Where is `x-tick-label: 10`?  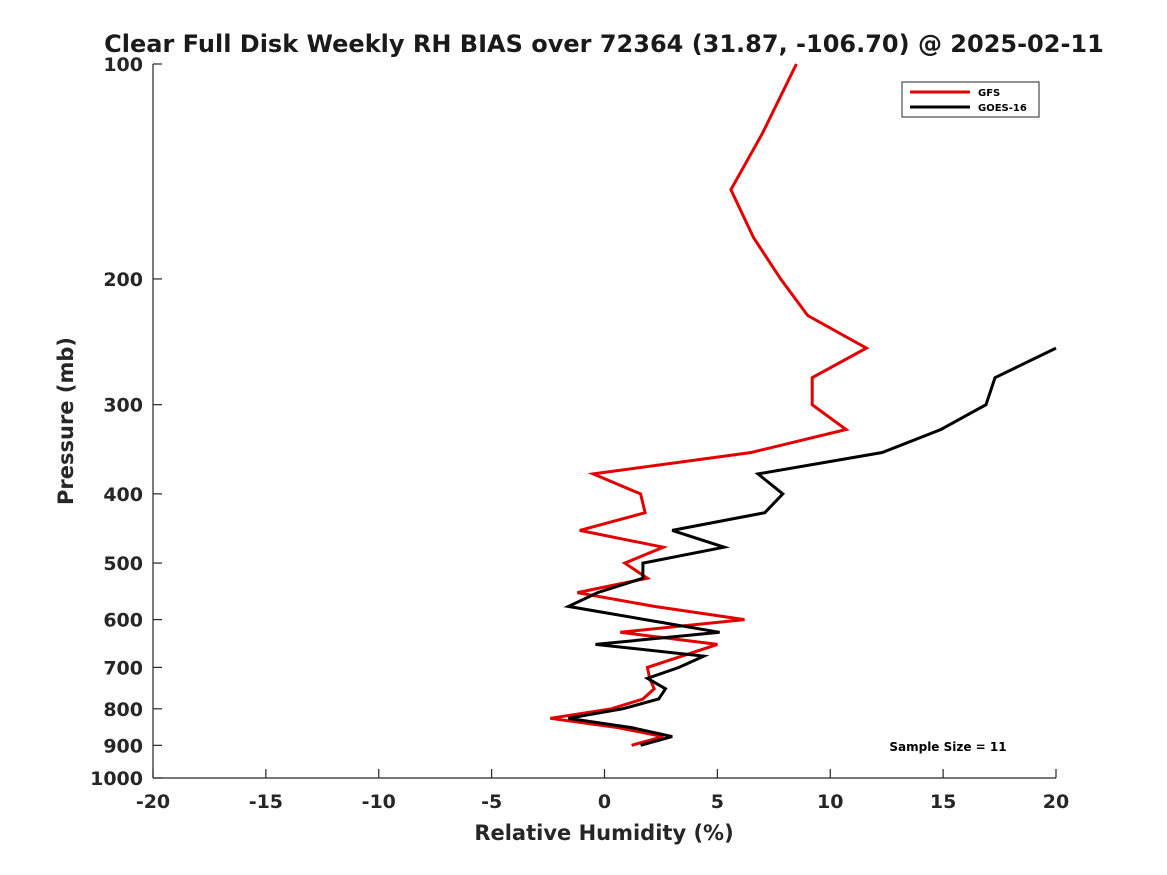 x-tick-label: 10 is located at coordinates (830, 802).